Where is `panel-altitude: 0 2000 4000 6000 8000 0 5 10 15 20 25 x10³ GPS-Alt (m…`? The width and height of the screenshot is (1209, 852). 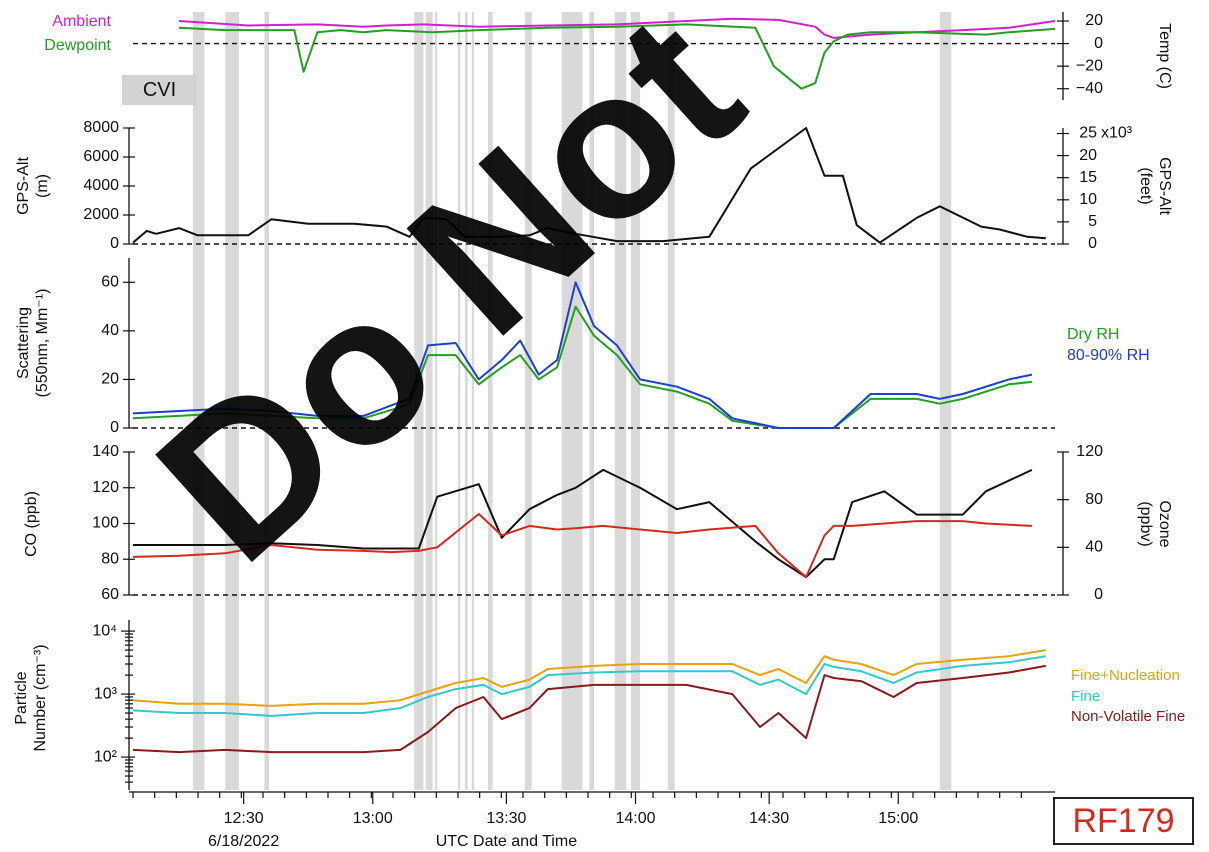 panel-altitude: 0 2000 4000 6000 8000 0 5 10 15 20 25 x10³ GPS-Alt (m… is located at coordinates (594, 185).